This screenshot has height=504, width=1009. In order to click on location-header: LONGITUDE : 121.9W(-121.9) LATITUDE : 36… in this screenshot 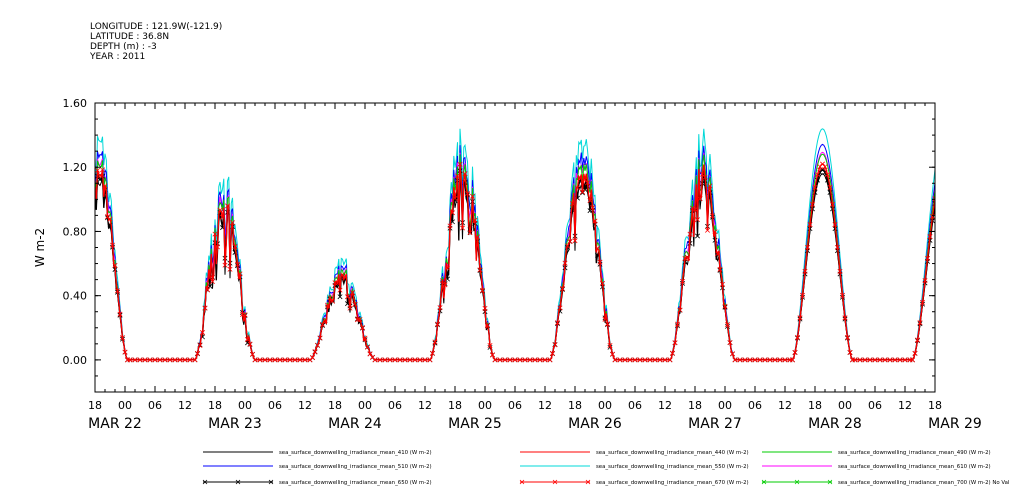, I will do `click(156, 42)`.